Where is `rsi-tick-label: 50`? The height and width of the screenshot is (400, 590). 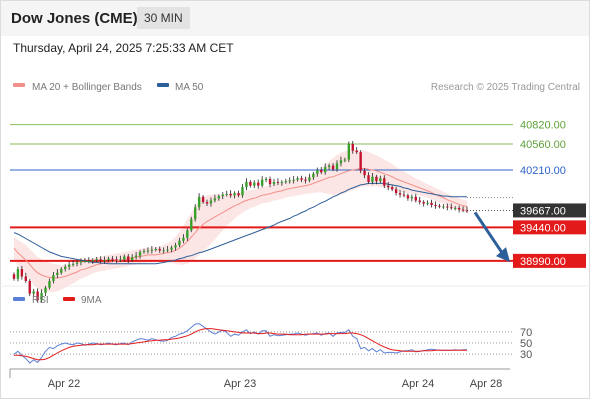 rsi-tick-label: 50 is located at coordinates (526, 344).